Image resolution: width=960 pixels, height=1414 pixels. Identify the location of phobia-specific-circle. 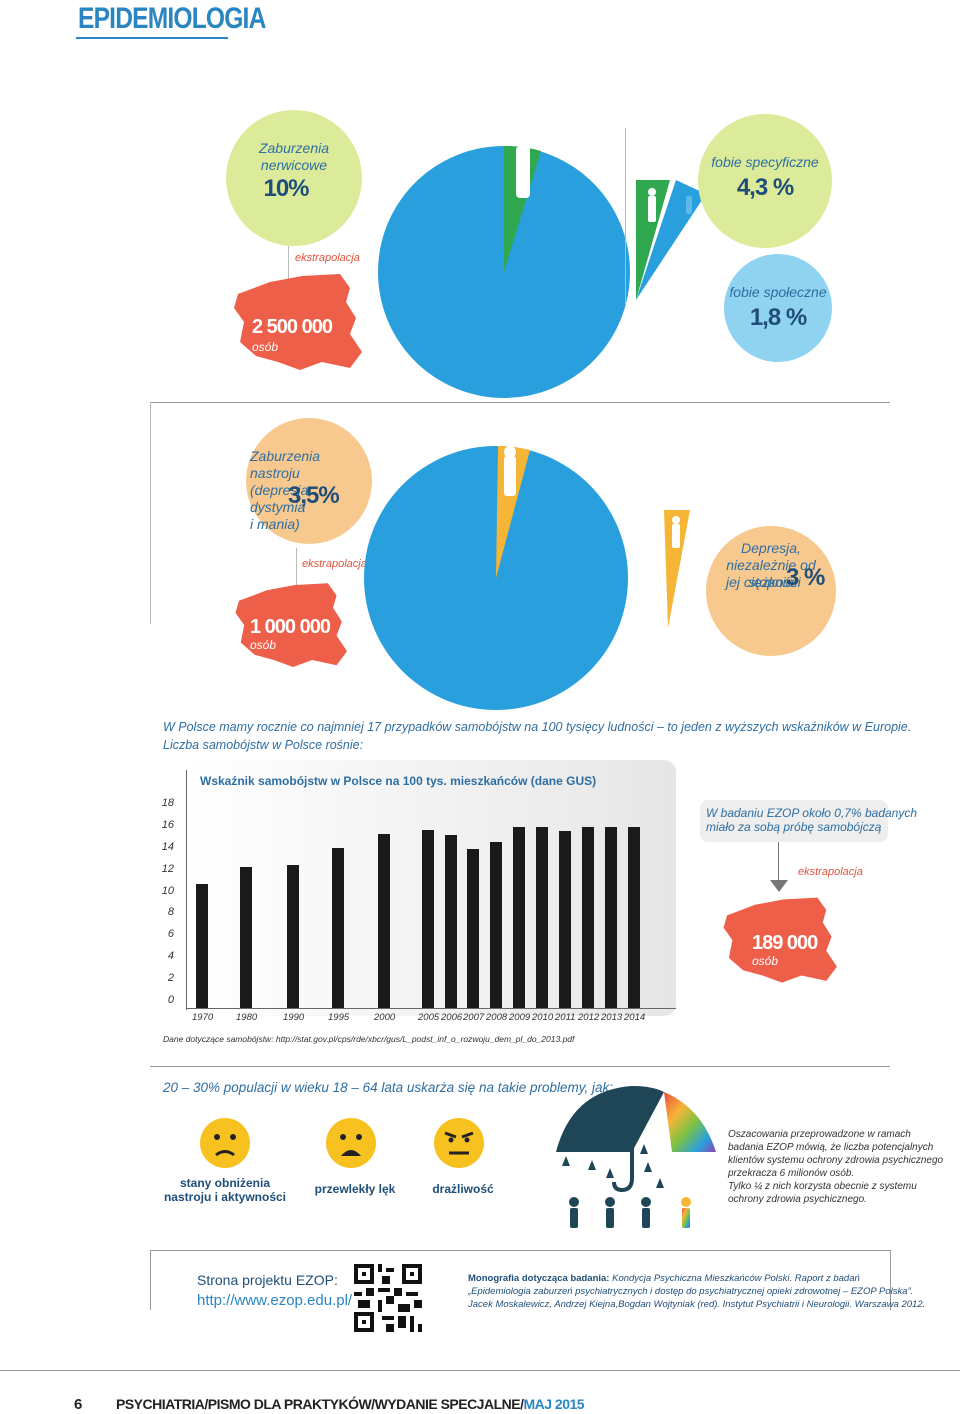
(765, 181).